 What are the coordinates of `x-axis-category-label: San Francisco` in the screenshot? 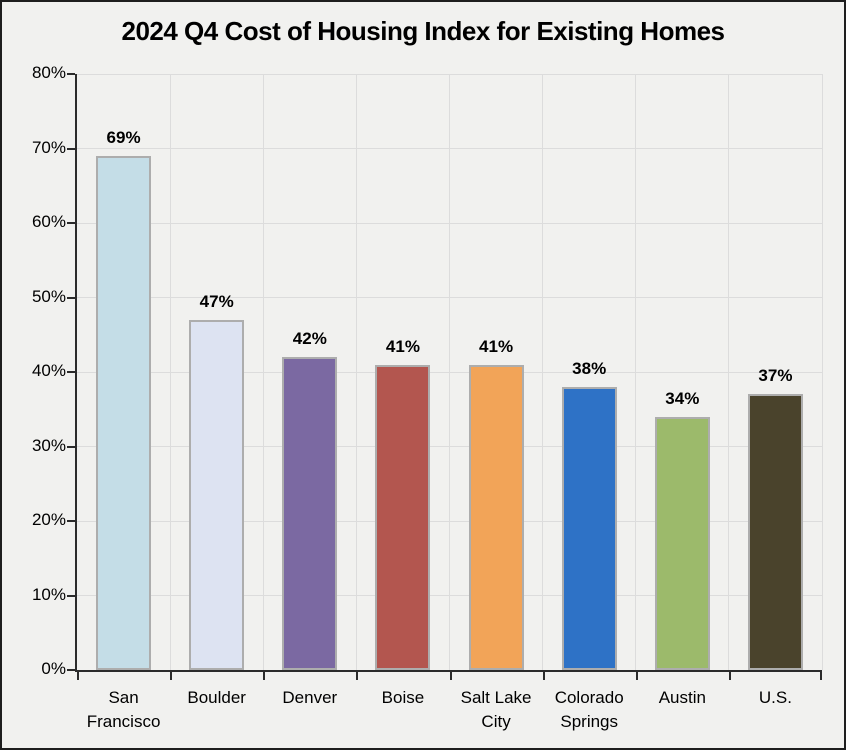 It's located at (123, 709).